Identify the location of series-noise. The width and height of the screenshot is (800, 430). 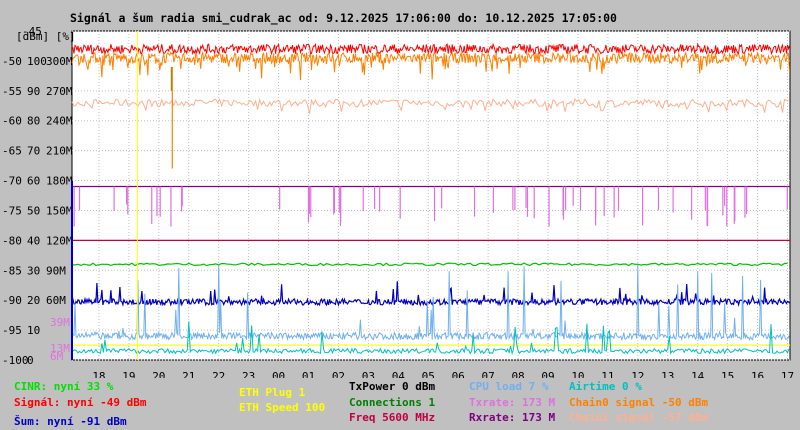
(430, 294).